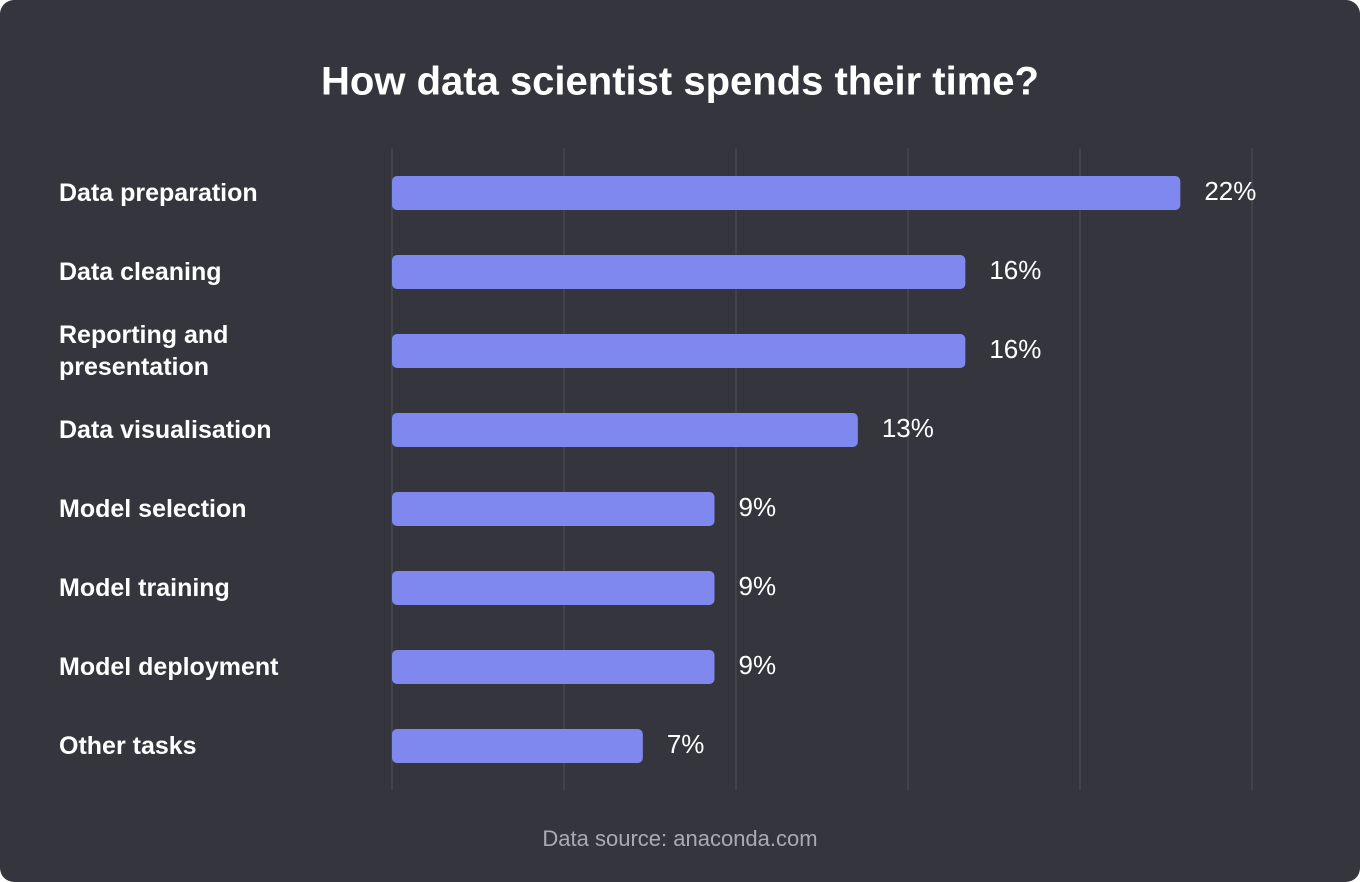 The width and height of the screenshot is (1360, 882). What do you see at coordinates (165, 430) in the screenshot?
I see `category-label: Data visualisation` at bounding box center [165, 430].